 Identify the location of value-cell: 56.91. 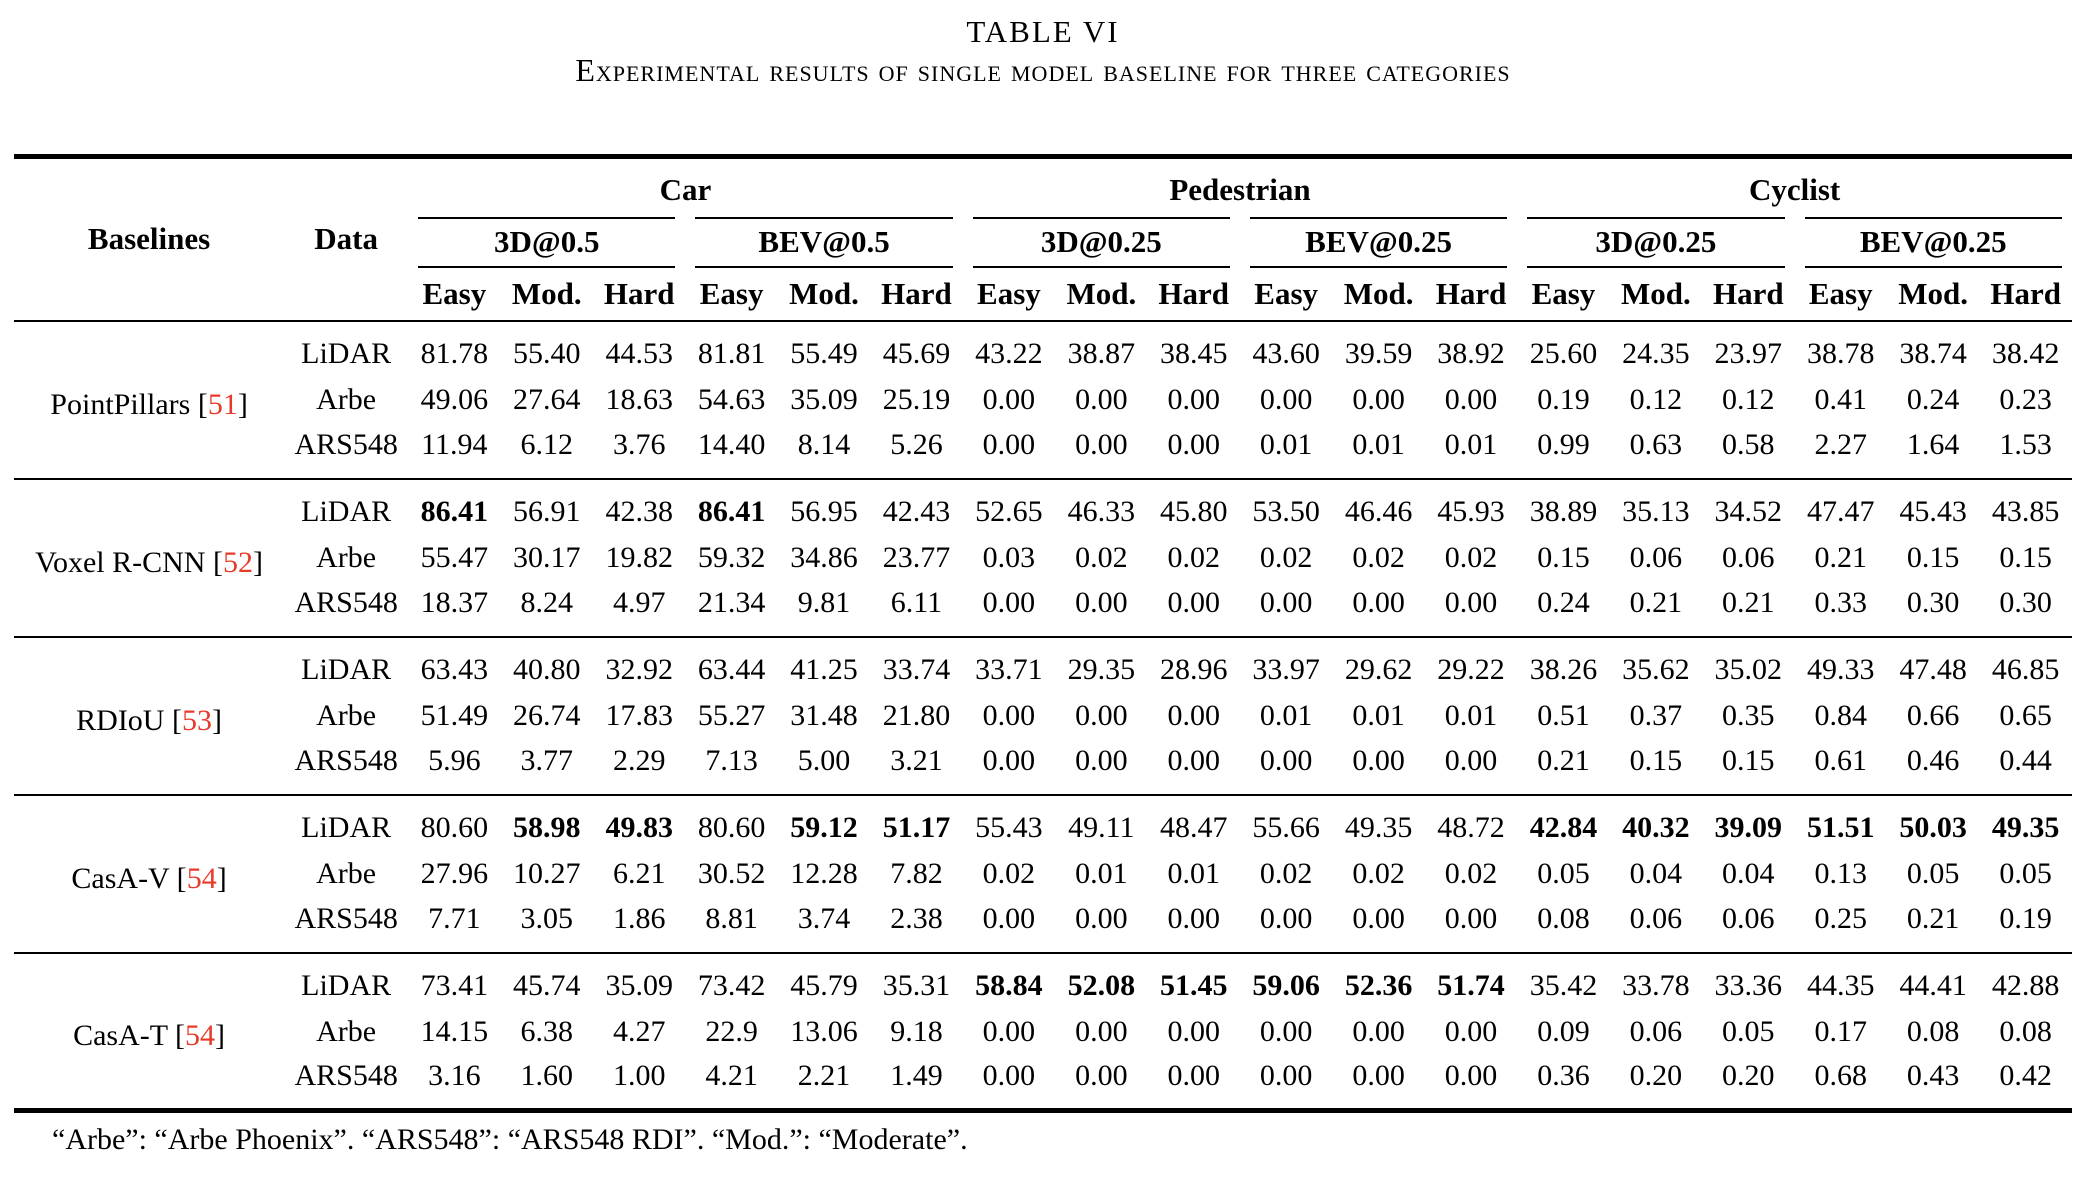
(547, 511).